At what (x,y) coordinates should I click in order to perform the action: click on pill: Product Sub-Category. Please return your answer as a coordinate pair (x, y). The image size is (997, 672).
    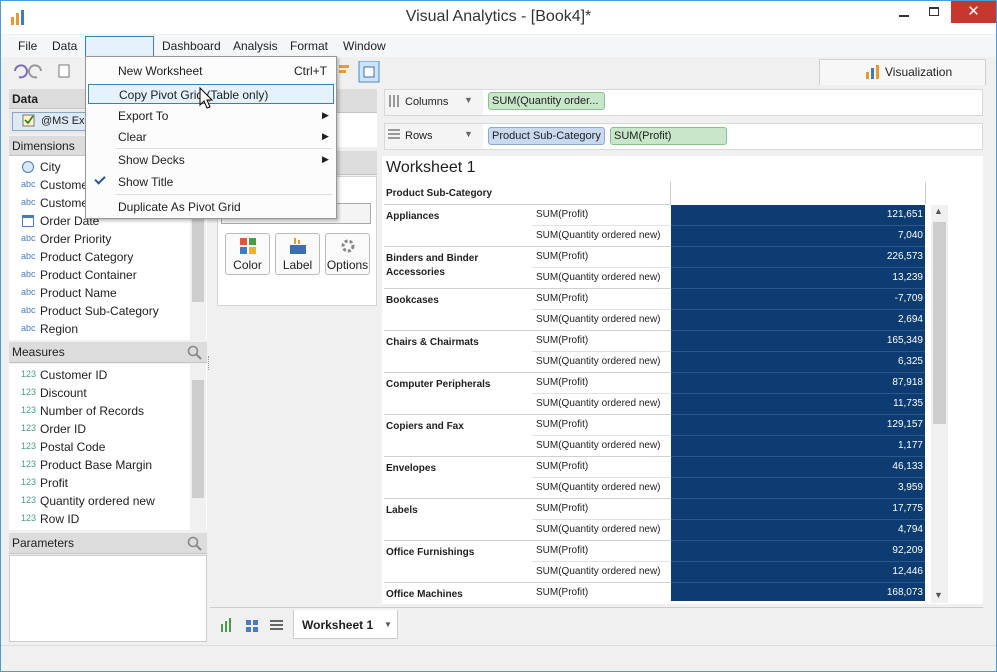
    Looking at the image, I should click on (546, 136).